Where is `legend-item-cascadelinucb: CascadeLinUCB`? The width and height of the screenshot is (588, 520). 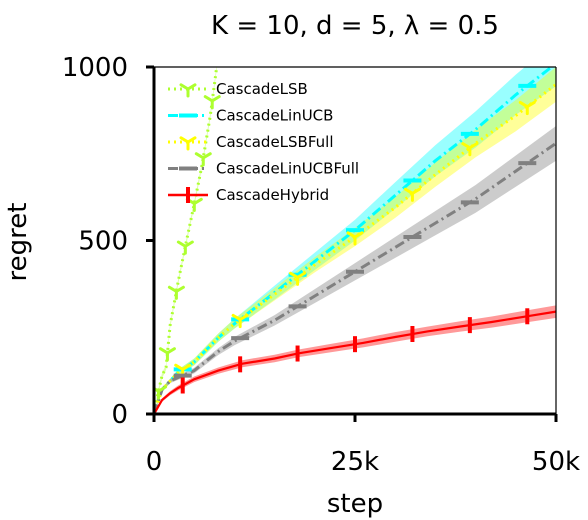
legend-item-cascadelinucb: CascadeLinUCB is located at coordinates (250, 116).